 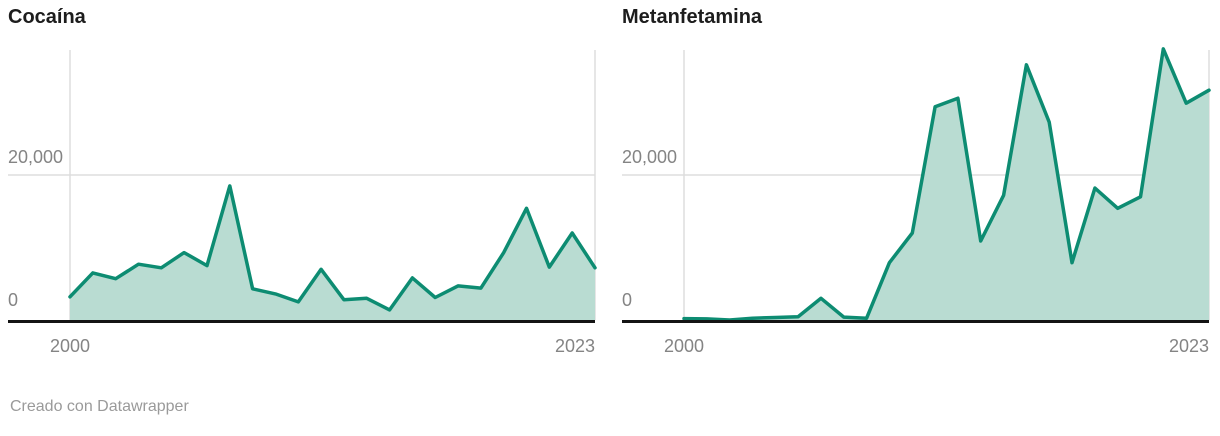 I want to click on data-line, so click(x=332, y=248).